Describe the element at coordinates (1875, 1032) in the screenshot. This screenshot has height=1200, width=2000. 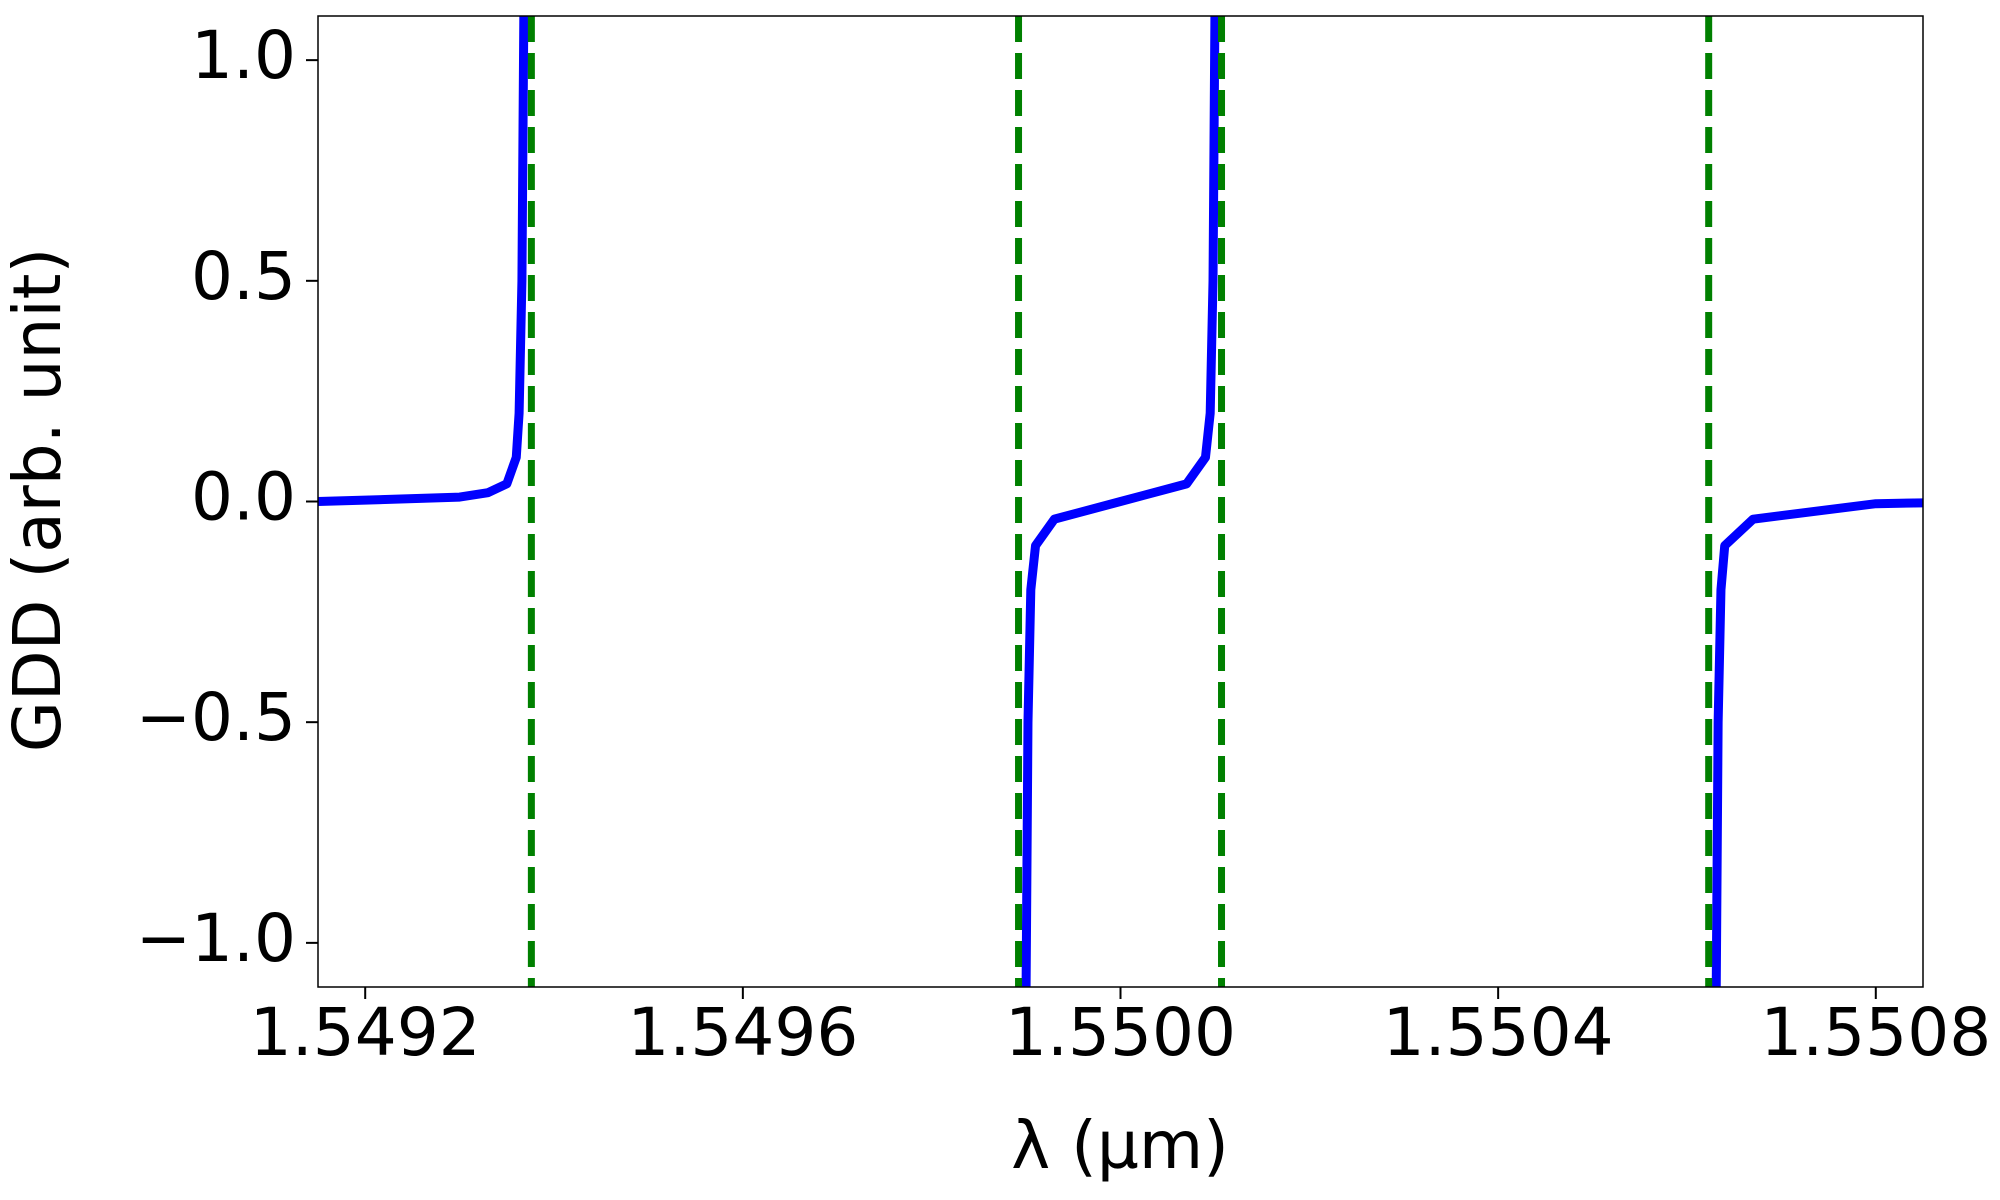
I see `x-tick-label: 1.5508` at that location.